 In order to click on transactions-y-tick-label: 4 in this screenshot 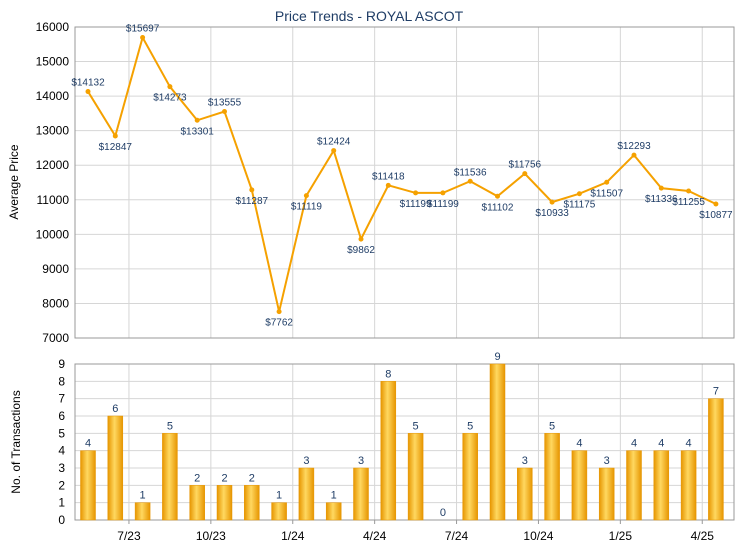, I will do `click(61, 451)`.